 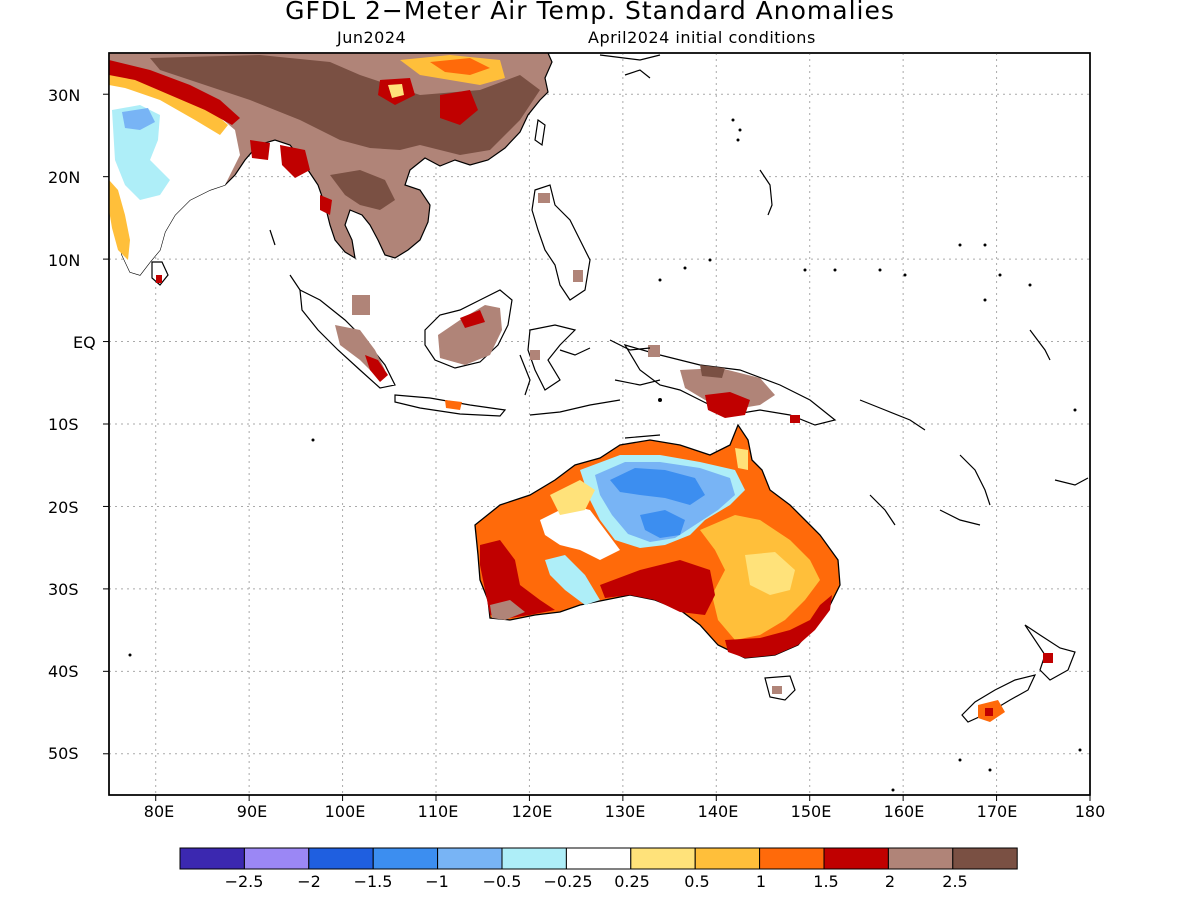 I want to click on myanmar-red, so click(x=295, y=161).